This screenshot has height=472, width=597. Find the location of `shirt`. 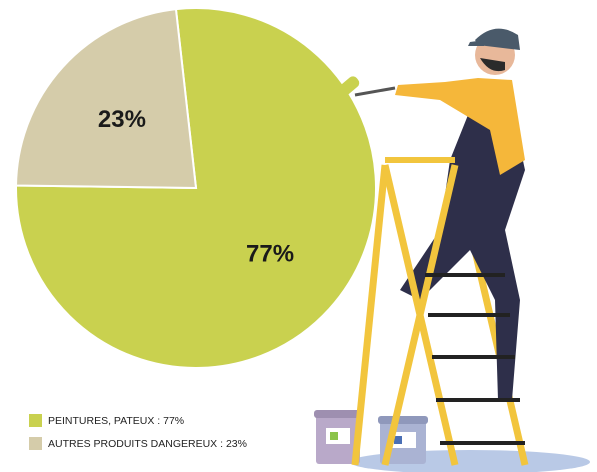

shirt is located at coordinates (460, 126).